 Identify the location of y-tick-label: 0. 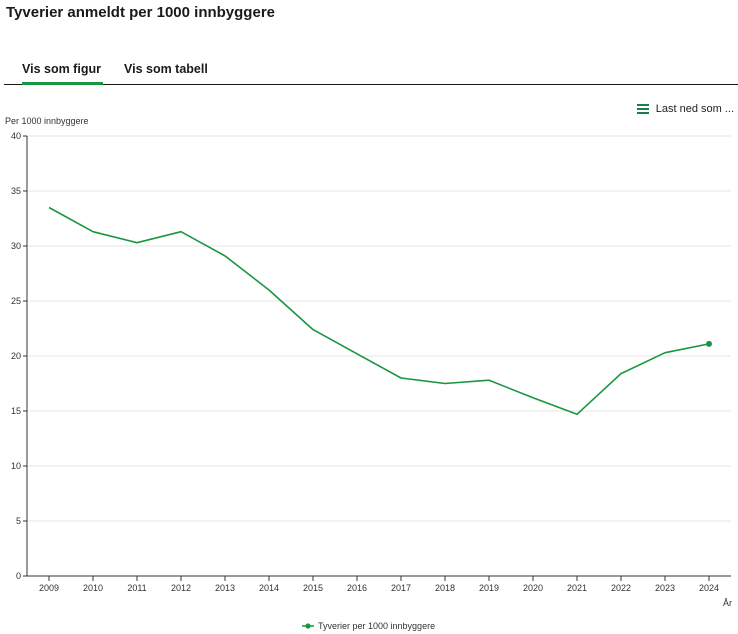
(18, 576).